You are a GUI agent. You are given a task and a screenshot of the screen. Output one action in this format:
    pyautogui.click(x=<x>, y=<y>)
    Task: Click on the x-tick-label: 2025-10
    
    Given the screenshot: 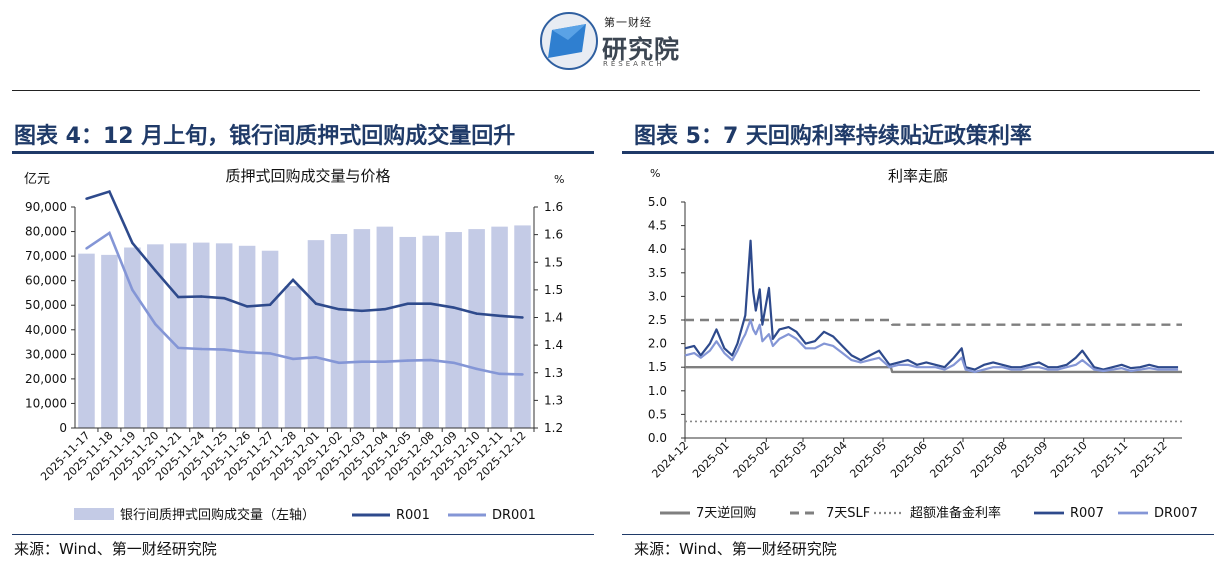 What is the action you would take?
    pyautogui.click(x=1069, y=460)
    